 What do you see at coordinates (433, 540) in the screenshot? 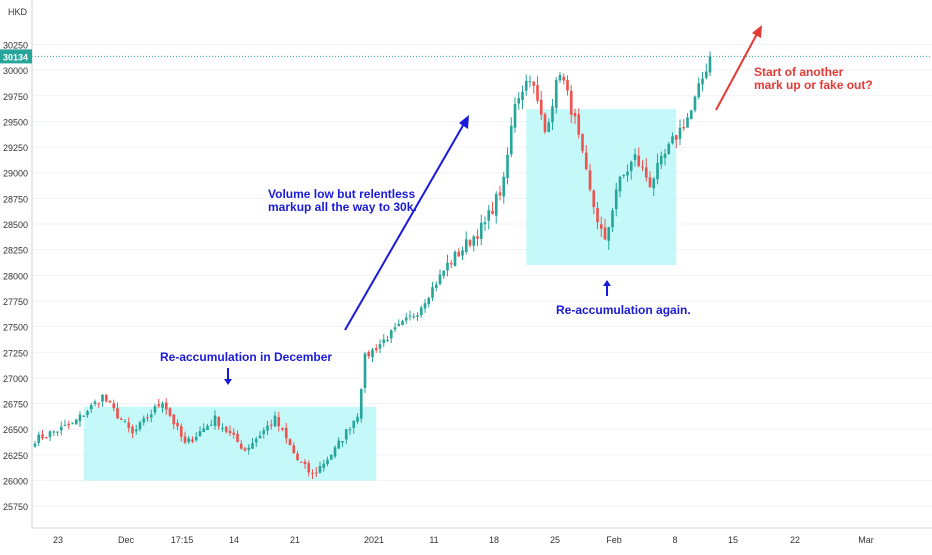
I see `time-tick-label: 11` at bounding box center [433, 540].